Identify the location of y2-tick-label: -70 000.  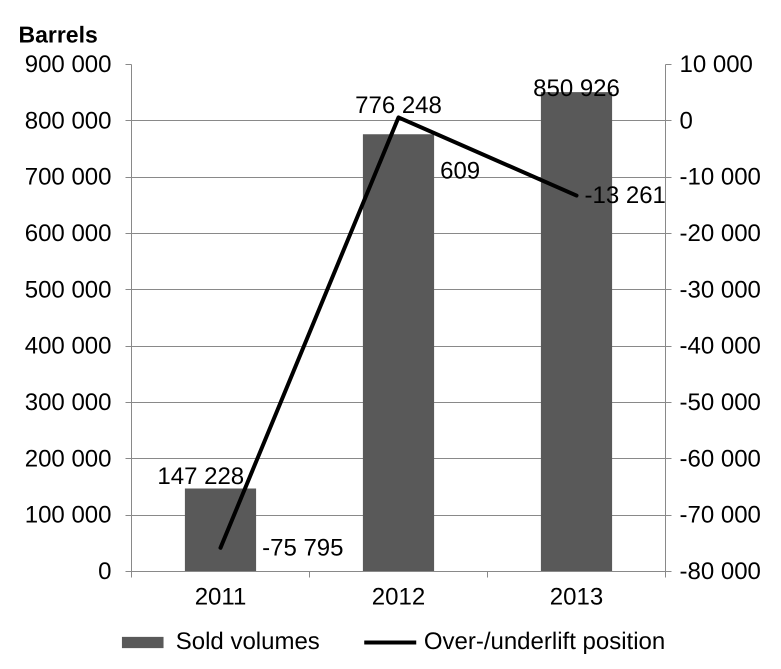
(720, 515).